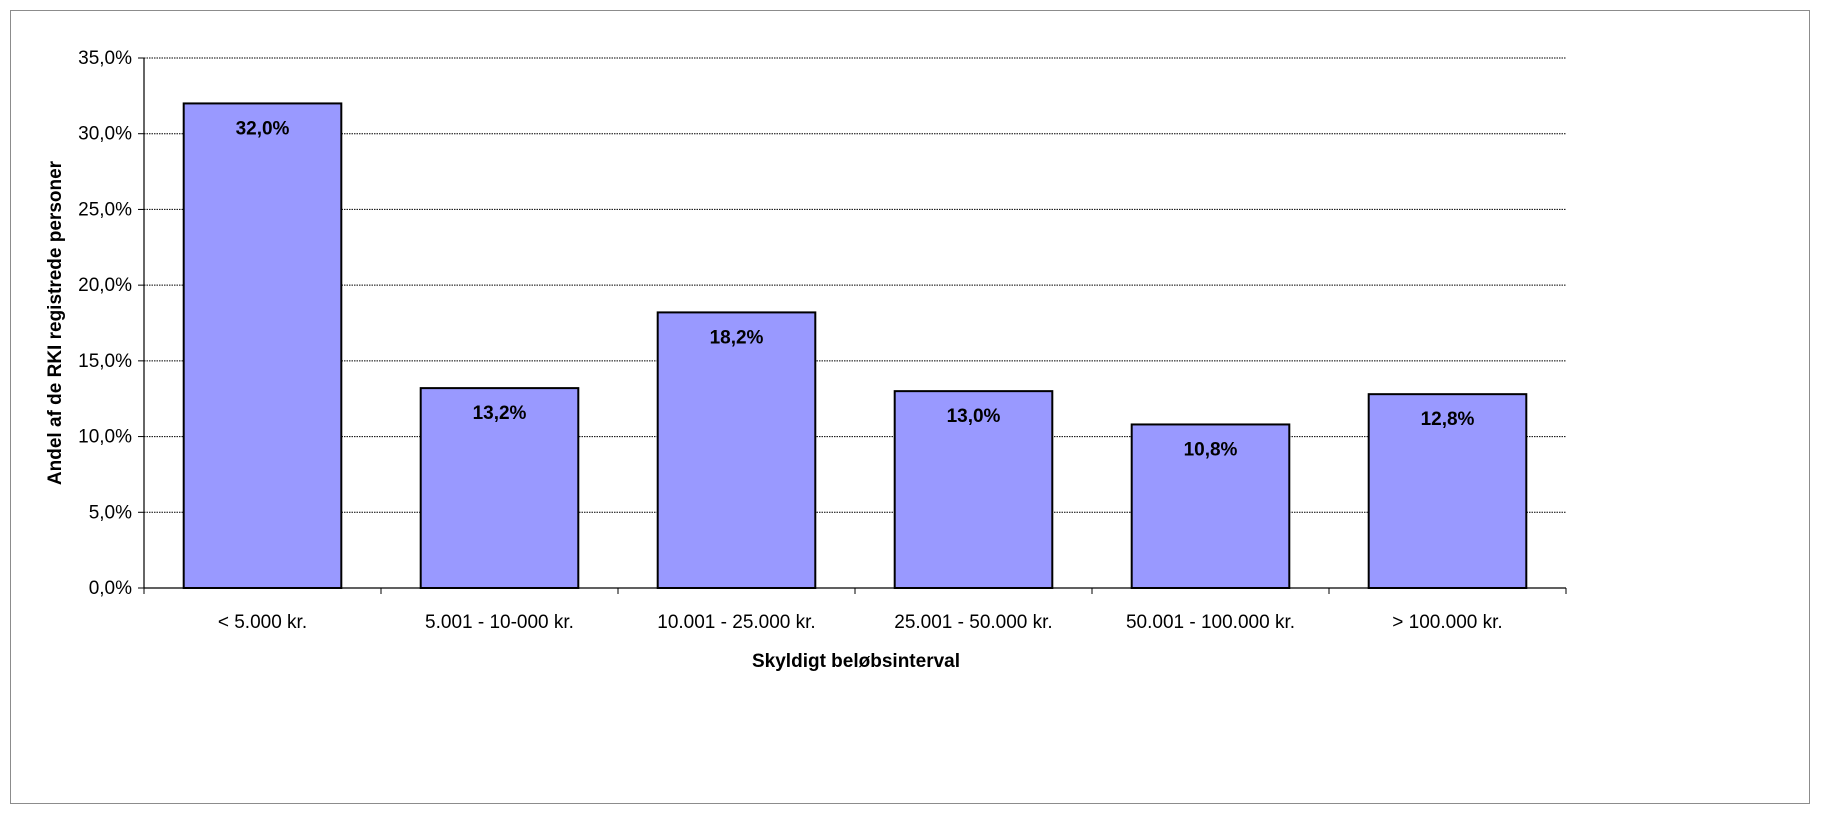 Image resolution: width=1821 pixels, height=814 pixels. Describe the element at coordinates (263, 128) in the screenshot. I see `data-label: 32,0%` at that location.